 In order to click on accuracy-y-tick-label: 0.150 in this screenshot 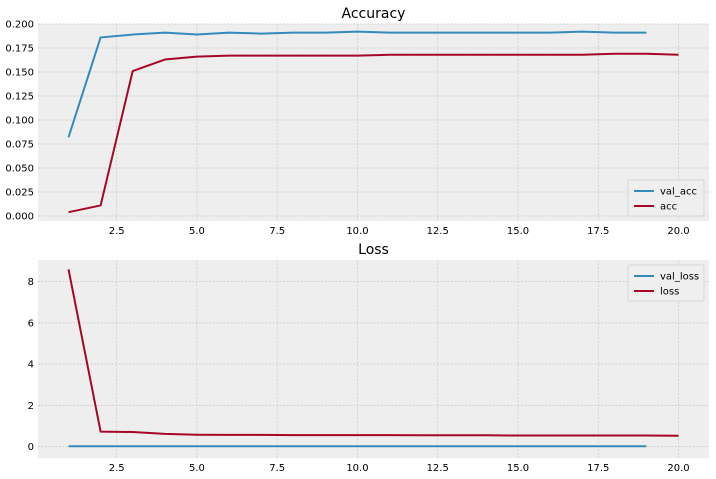, I will do `click(19, 73)`.